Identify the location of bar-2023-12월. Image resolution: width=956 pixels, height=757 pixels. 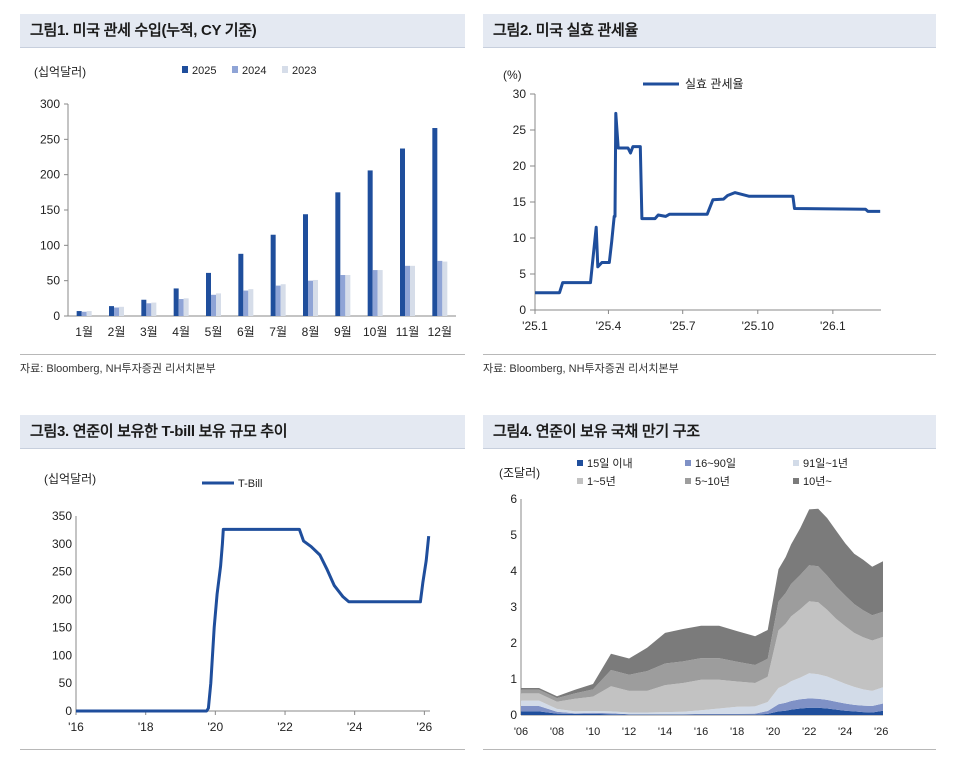
(445, 288).